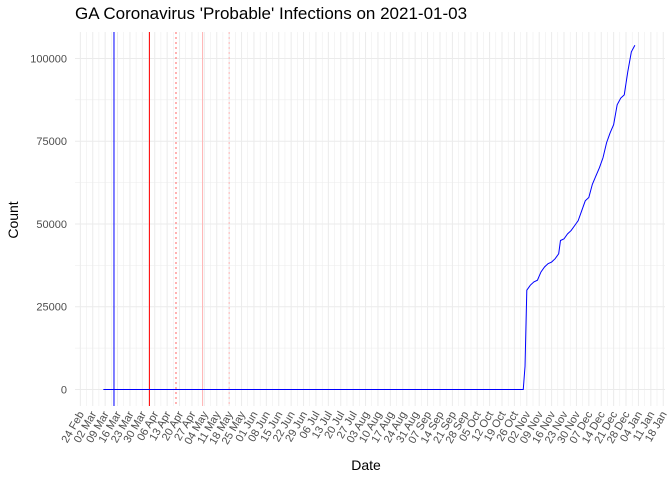 The height and width of the screenshot is (480, 672). Describe the element at coordinates (51, 225) in the screenshot. I see `y-tick-label: 50000` at that location.